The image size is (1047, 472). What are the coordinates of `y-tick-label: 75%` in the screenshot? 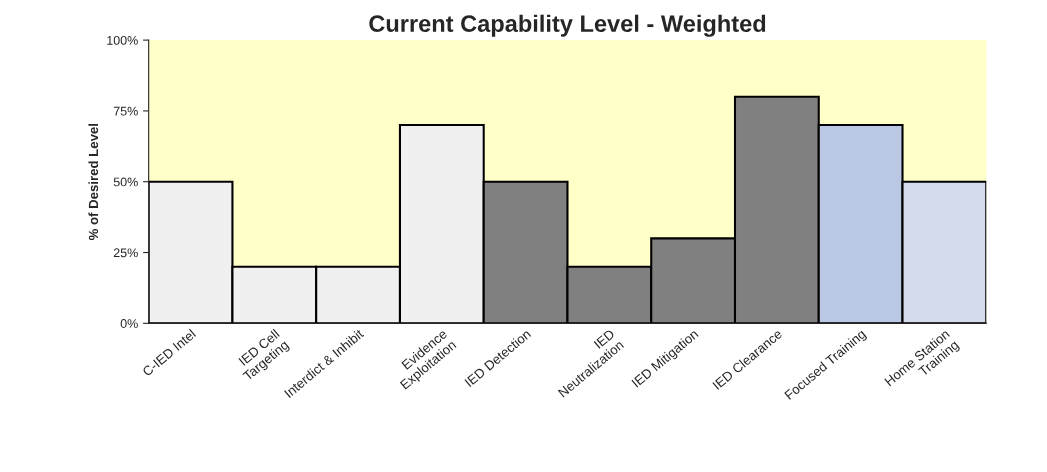 It's located at (125, 111).